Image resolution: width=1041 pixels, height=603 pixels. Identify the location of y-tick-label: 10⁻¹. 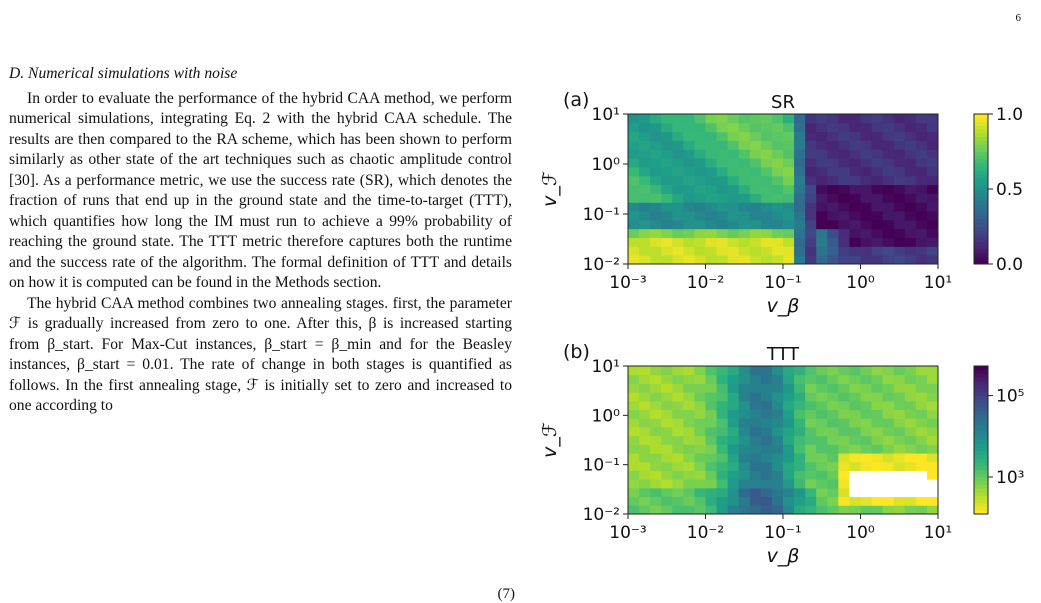
(601, 215).